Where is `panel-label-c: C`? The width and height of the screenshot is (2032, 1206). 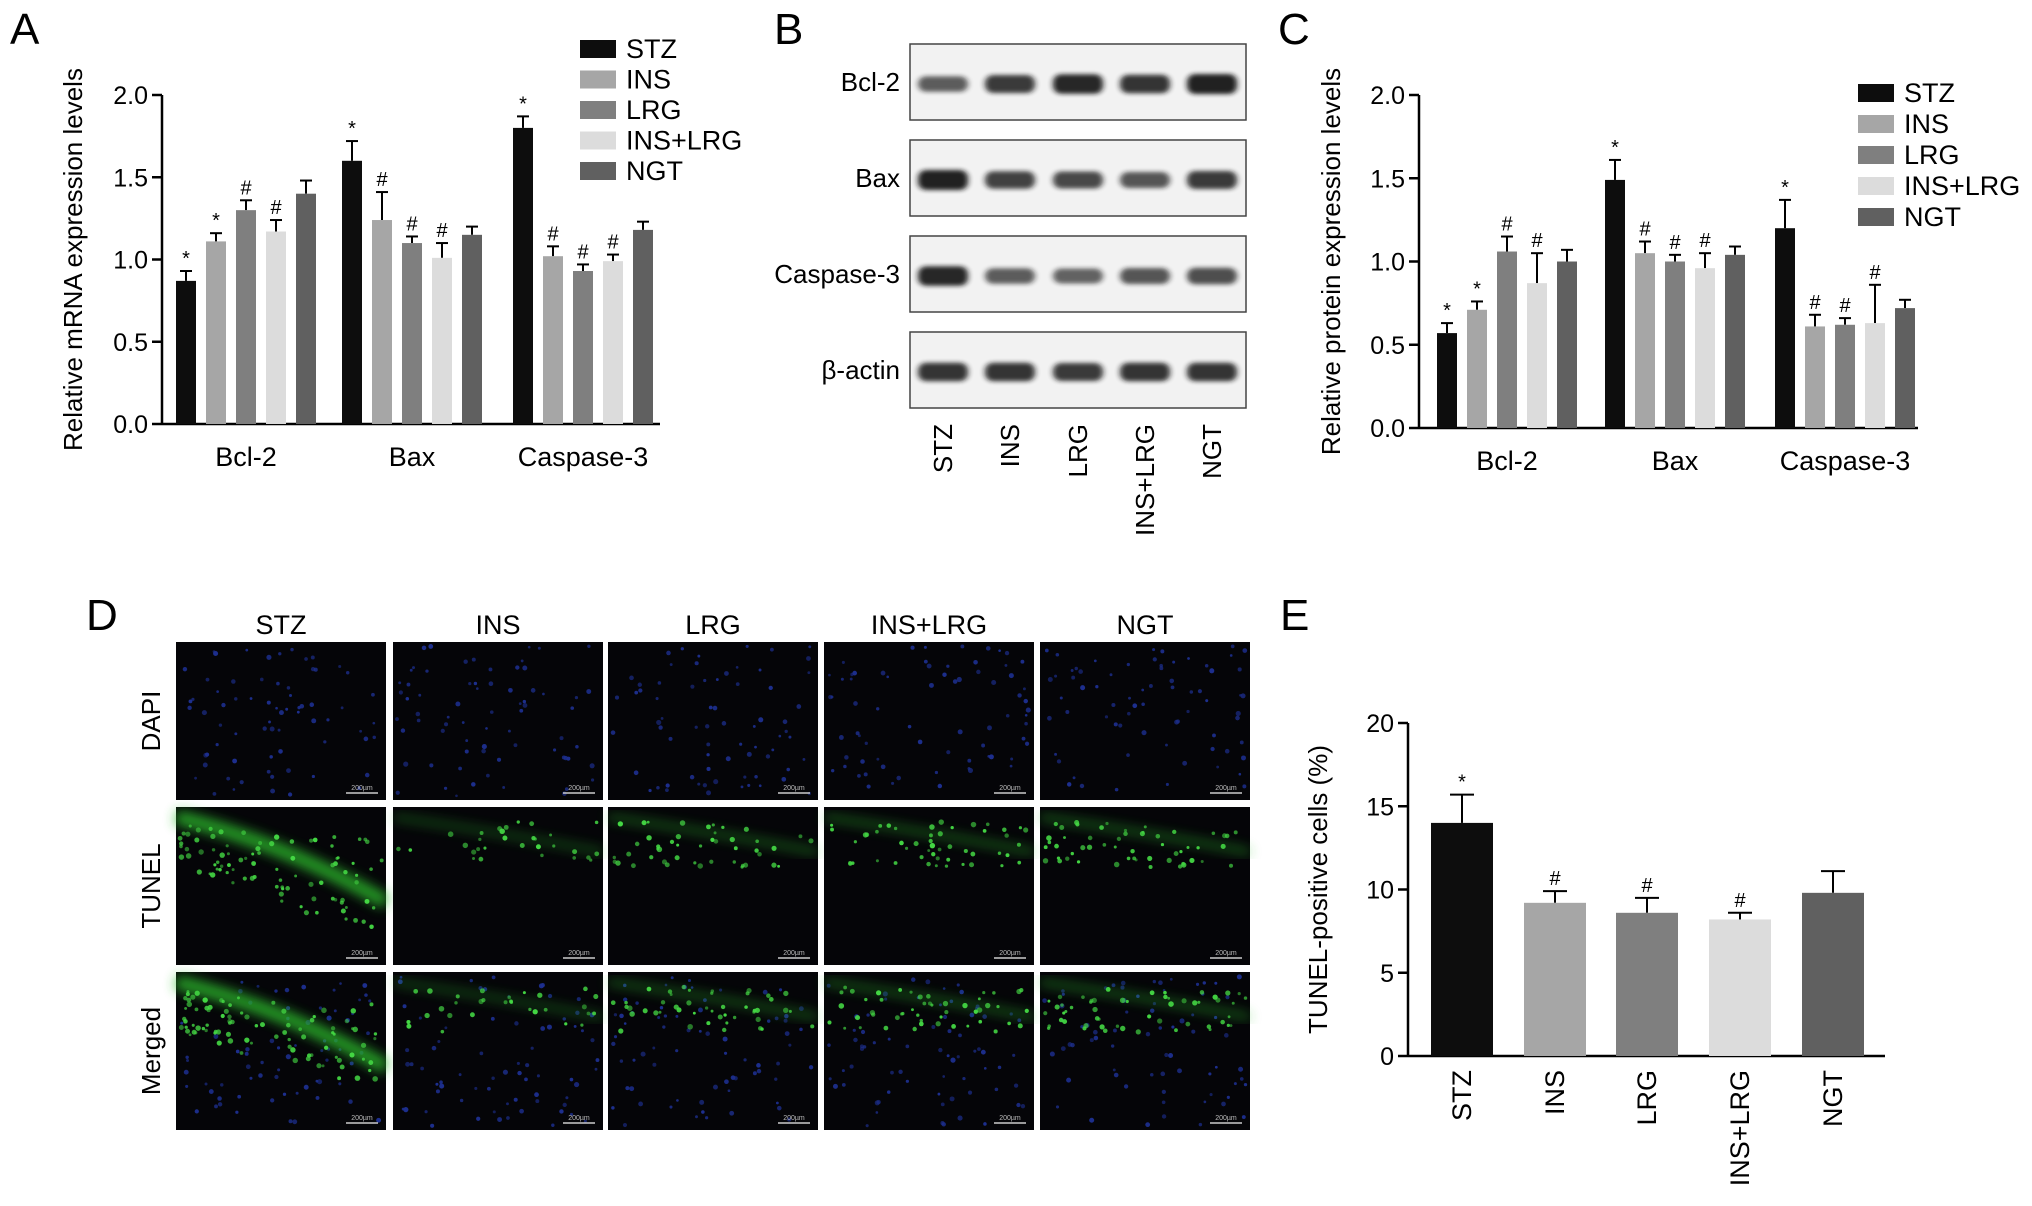
panel-label-c: C is located at coordinates (1294, 29).